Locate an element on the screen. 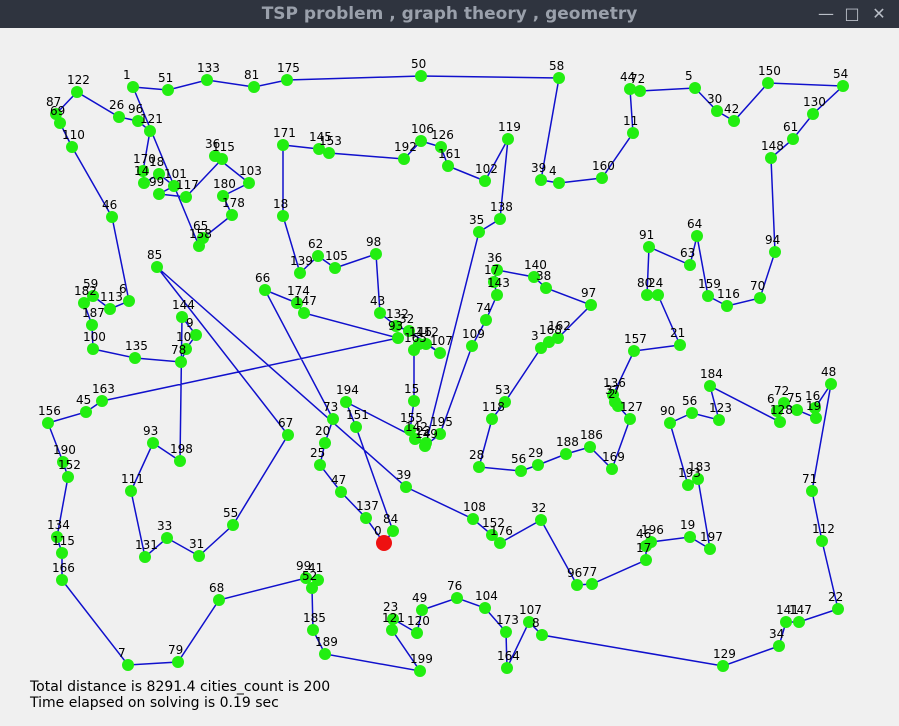  city-label-148: 17 is located at coordinates (643, 548).